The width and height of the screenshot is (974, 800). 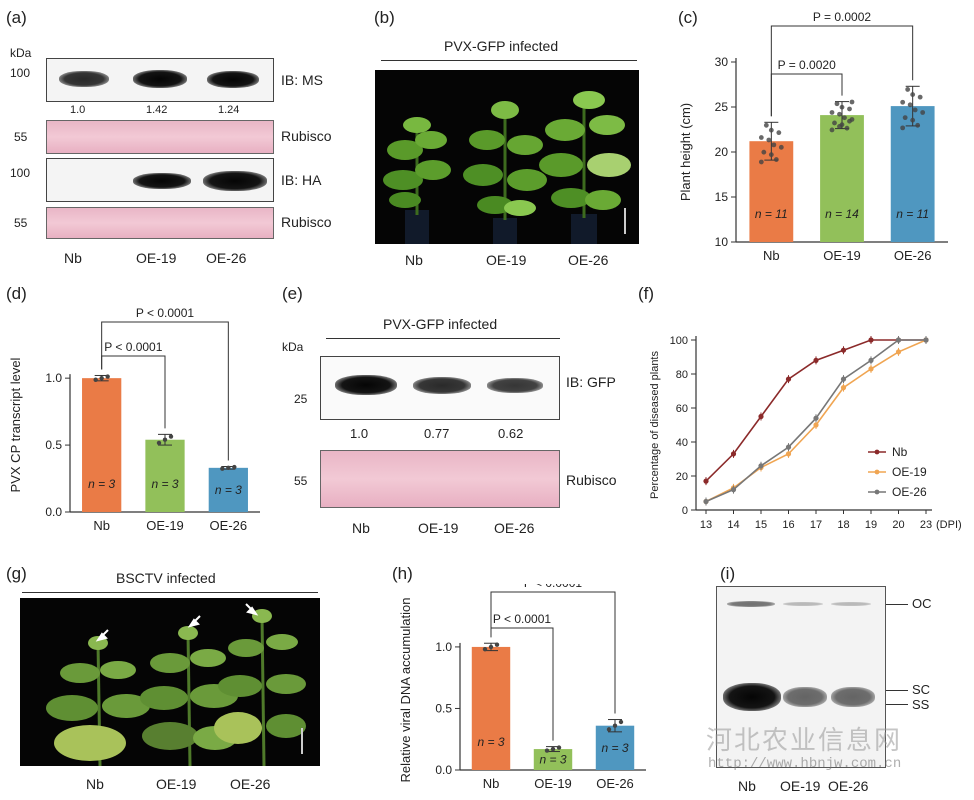 What do you see at coordinates (414, 260) in the screenshot?
I see `lane-nb-b: Nb` at bounding box center [414, 260].